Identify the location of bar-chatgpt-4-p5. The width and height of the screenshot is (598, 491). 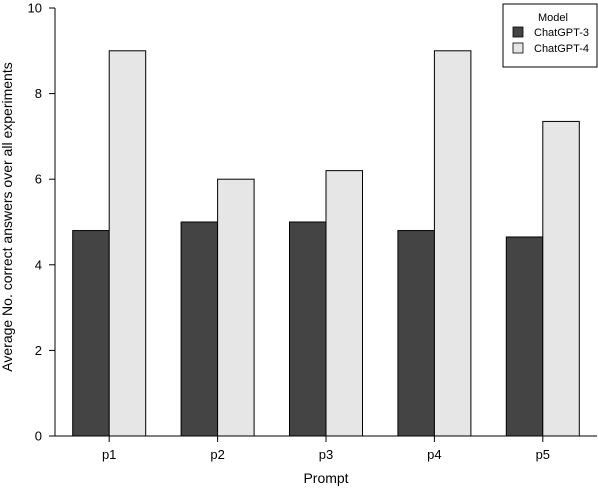
(561, 278).